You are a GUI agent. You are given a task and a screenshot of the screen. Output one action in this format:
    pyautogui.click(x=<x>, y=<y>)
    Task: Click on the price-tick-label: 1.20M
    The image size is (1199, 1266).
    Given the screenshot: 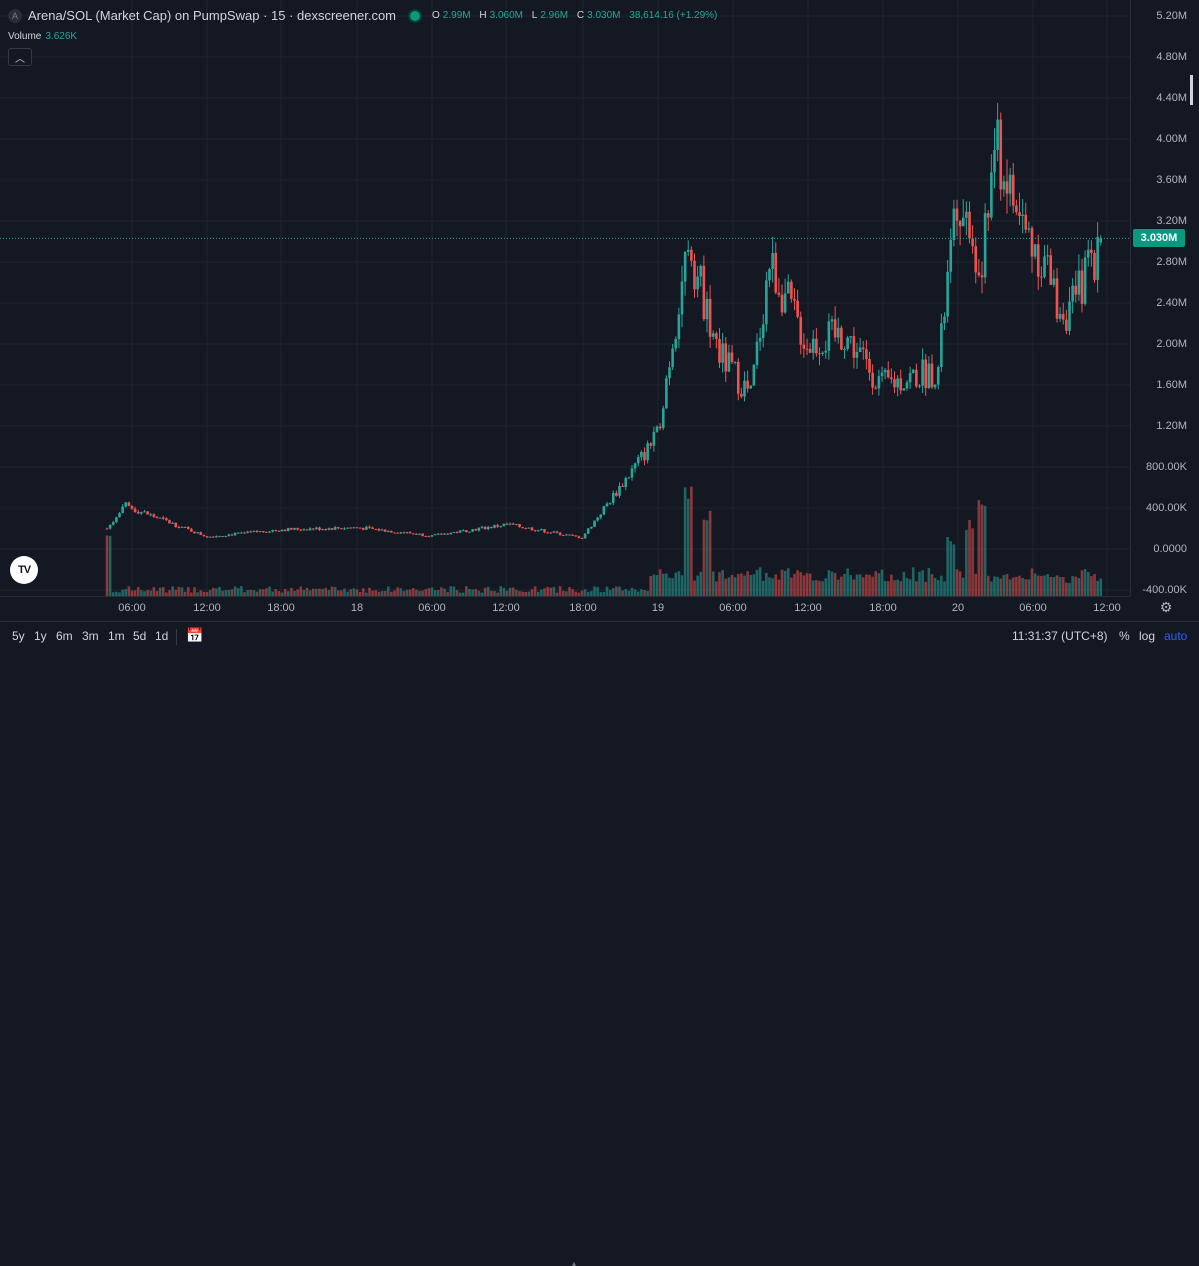 What is the action you would take?
    pyautogui.click(x=1171, y=426)
    